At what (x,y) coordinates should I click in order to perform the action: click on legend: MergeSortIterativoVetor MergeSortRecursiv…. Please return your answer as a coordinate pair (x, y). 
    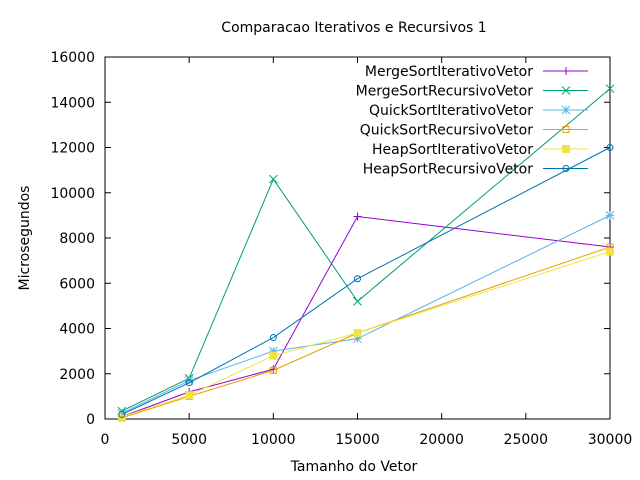
    Looking at the image, I should click on (472, 121).